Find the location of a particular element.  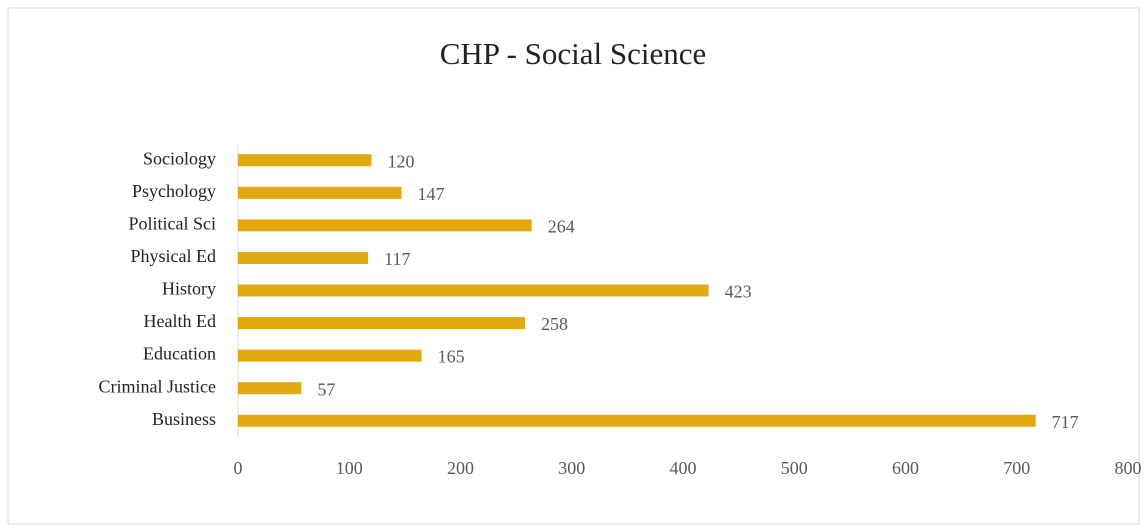

data-label: 57 is located at coordinates (326, 389).